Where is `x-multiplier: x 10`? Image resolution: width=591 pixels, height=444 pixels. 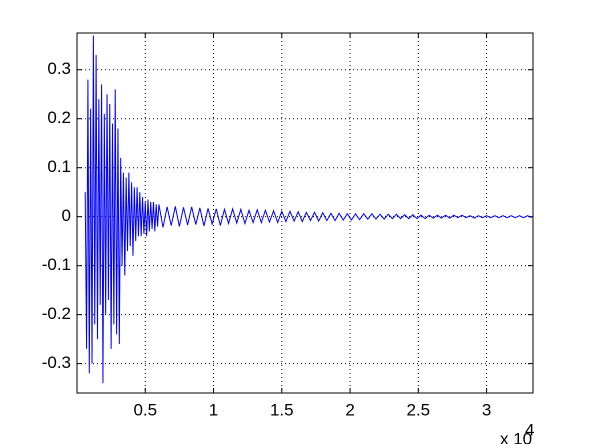
x-multiplier: x 10 is located at coordinates (516, 436).